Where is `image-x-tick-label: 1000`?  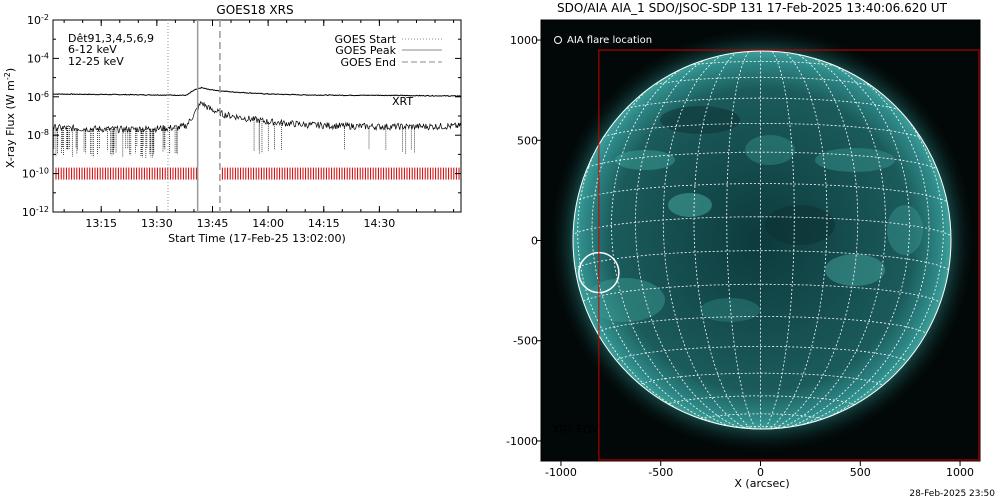 image-x-tick-label: 1000 is located at coordinates (960, 472).